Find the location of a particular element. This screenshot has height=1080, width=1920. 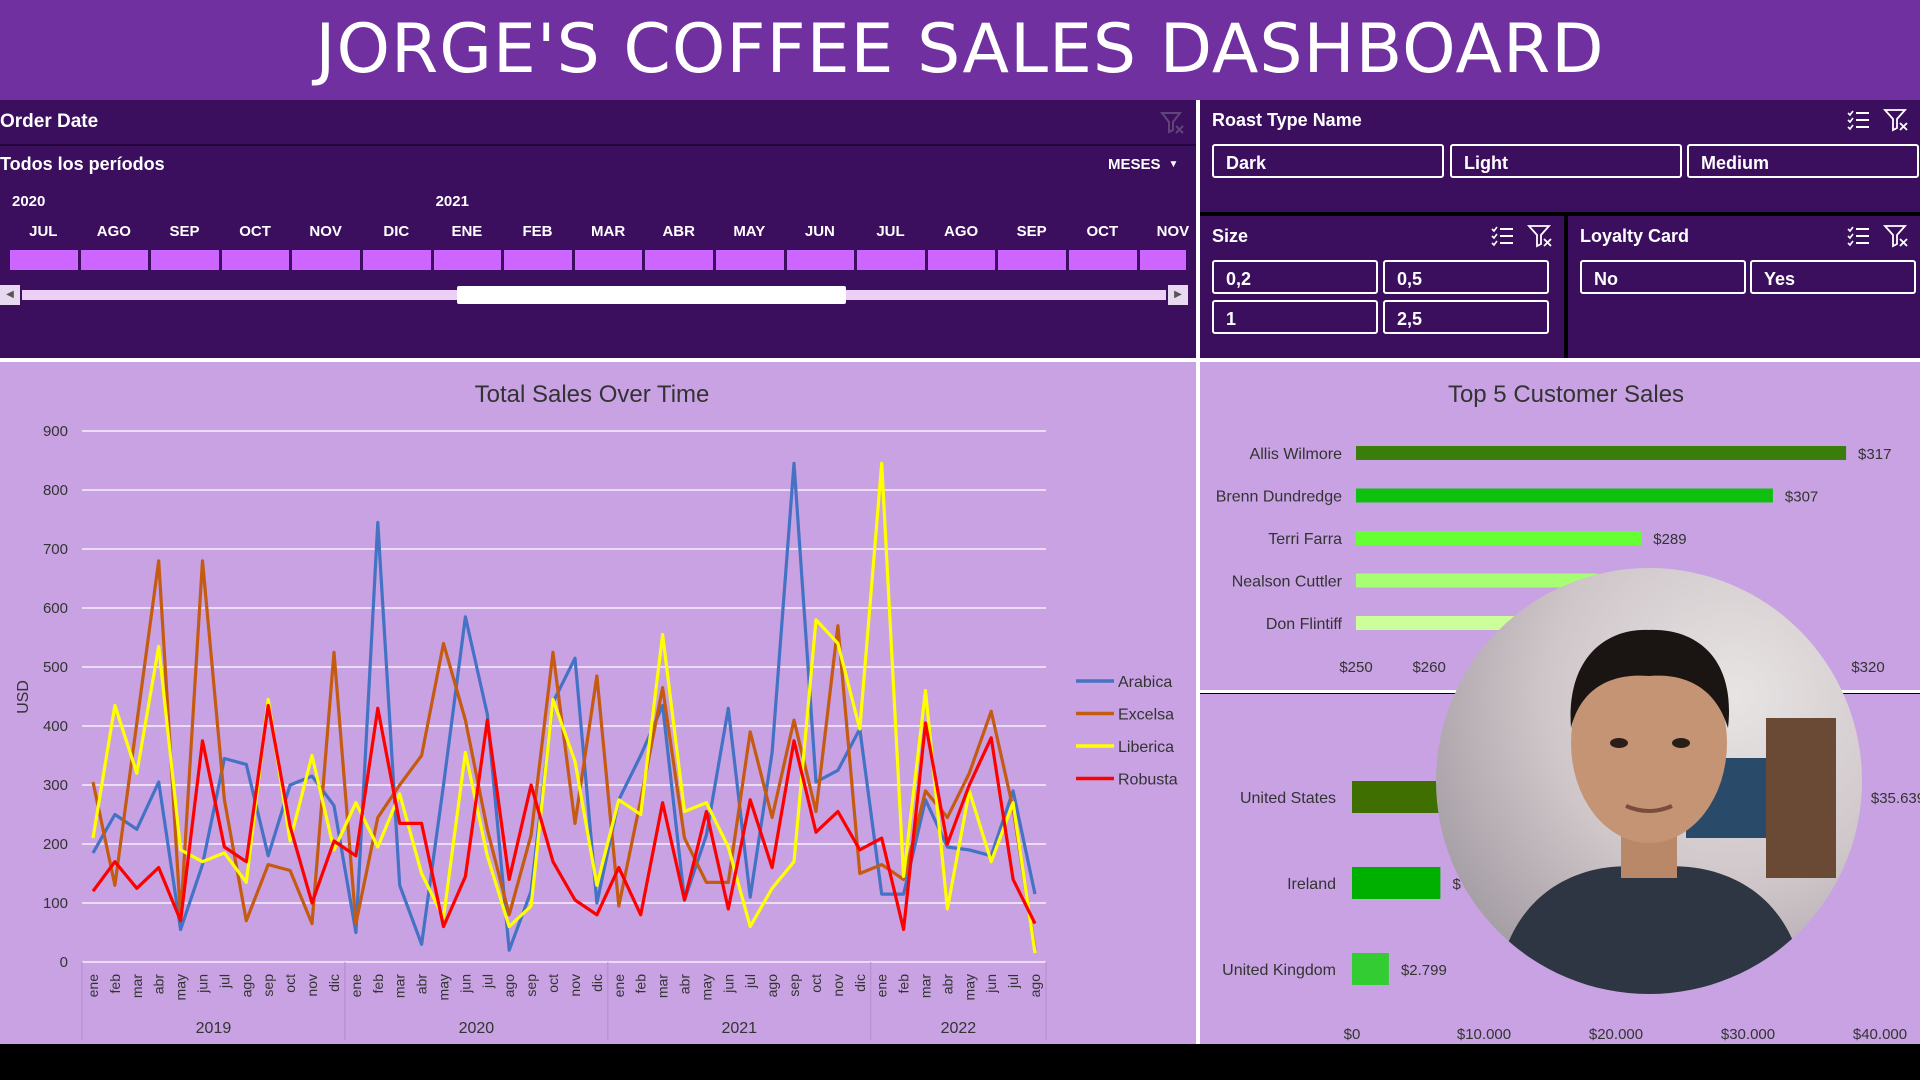

timeline-month-label: JUN is located at coordinates (819, 231).